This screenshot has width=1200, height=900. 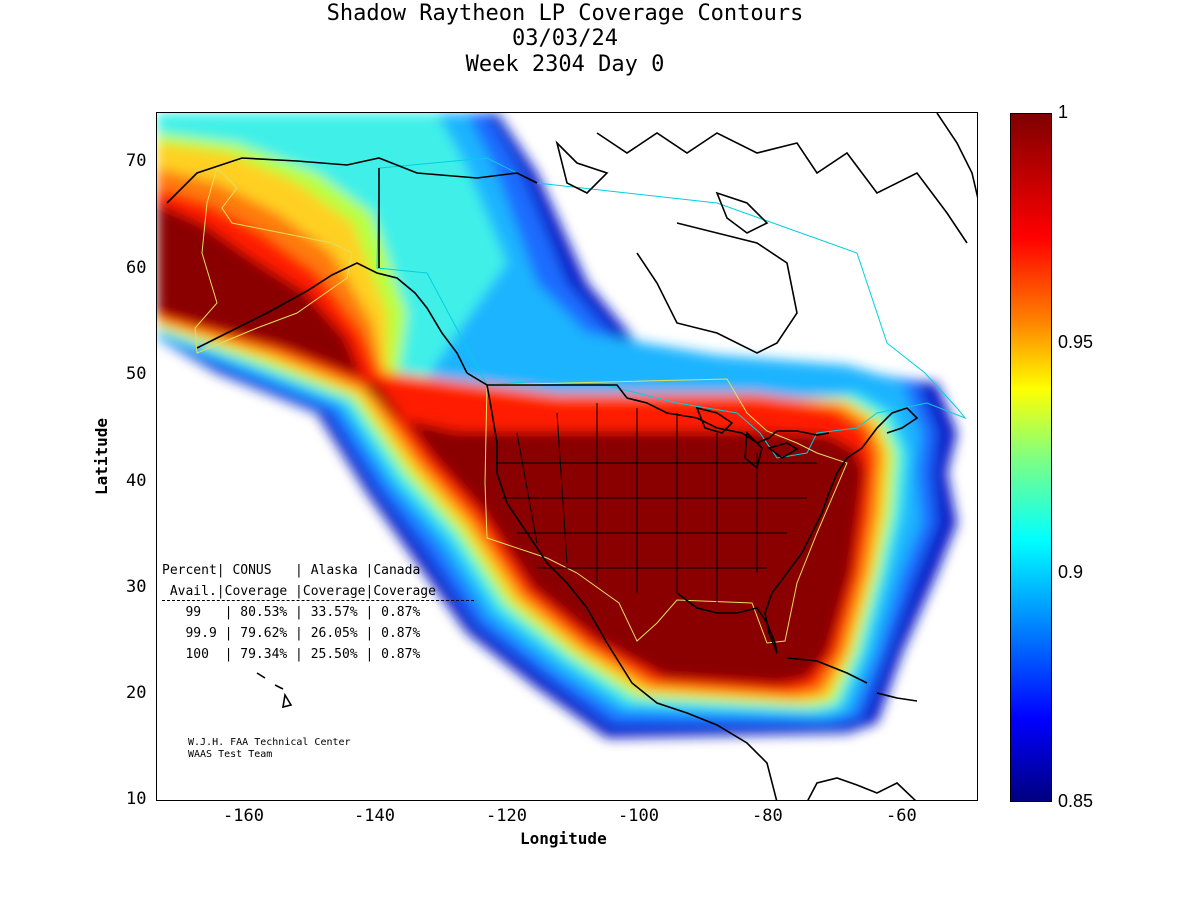 What do you see at coordinates (1076, 801) in the screenshot?
I see `colorbar-label: 0.85` at bounding box center [1076, 801].